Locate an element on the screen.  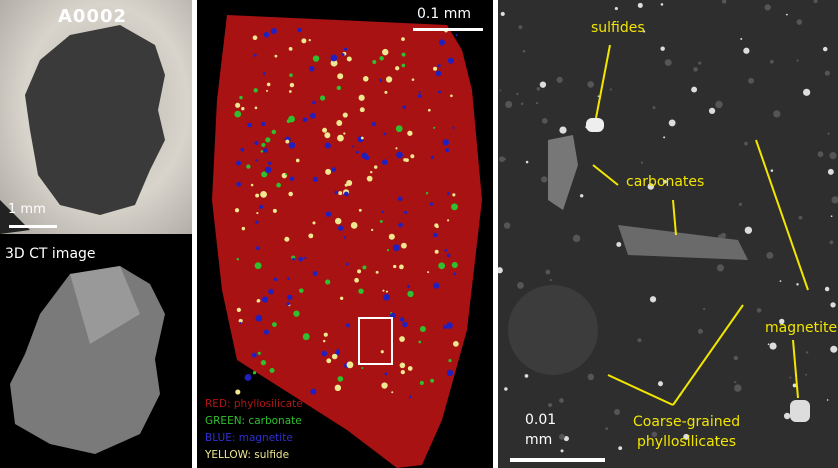
legend-magnetite: BLUE: magnetite is located at coordinates (249, 438).